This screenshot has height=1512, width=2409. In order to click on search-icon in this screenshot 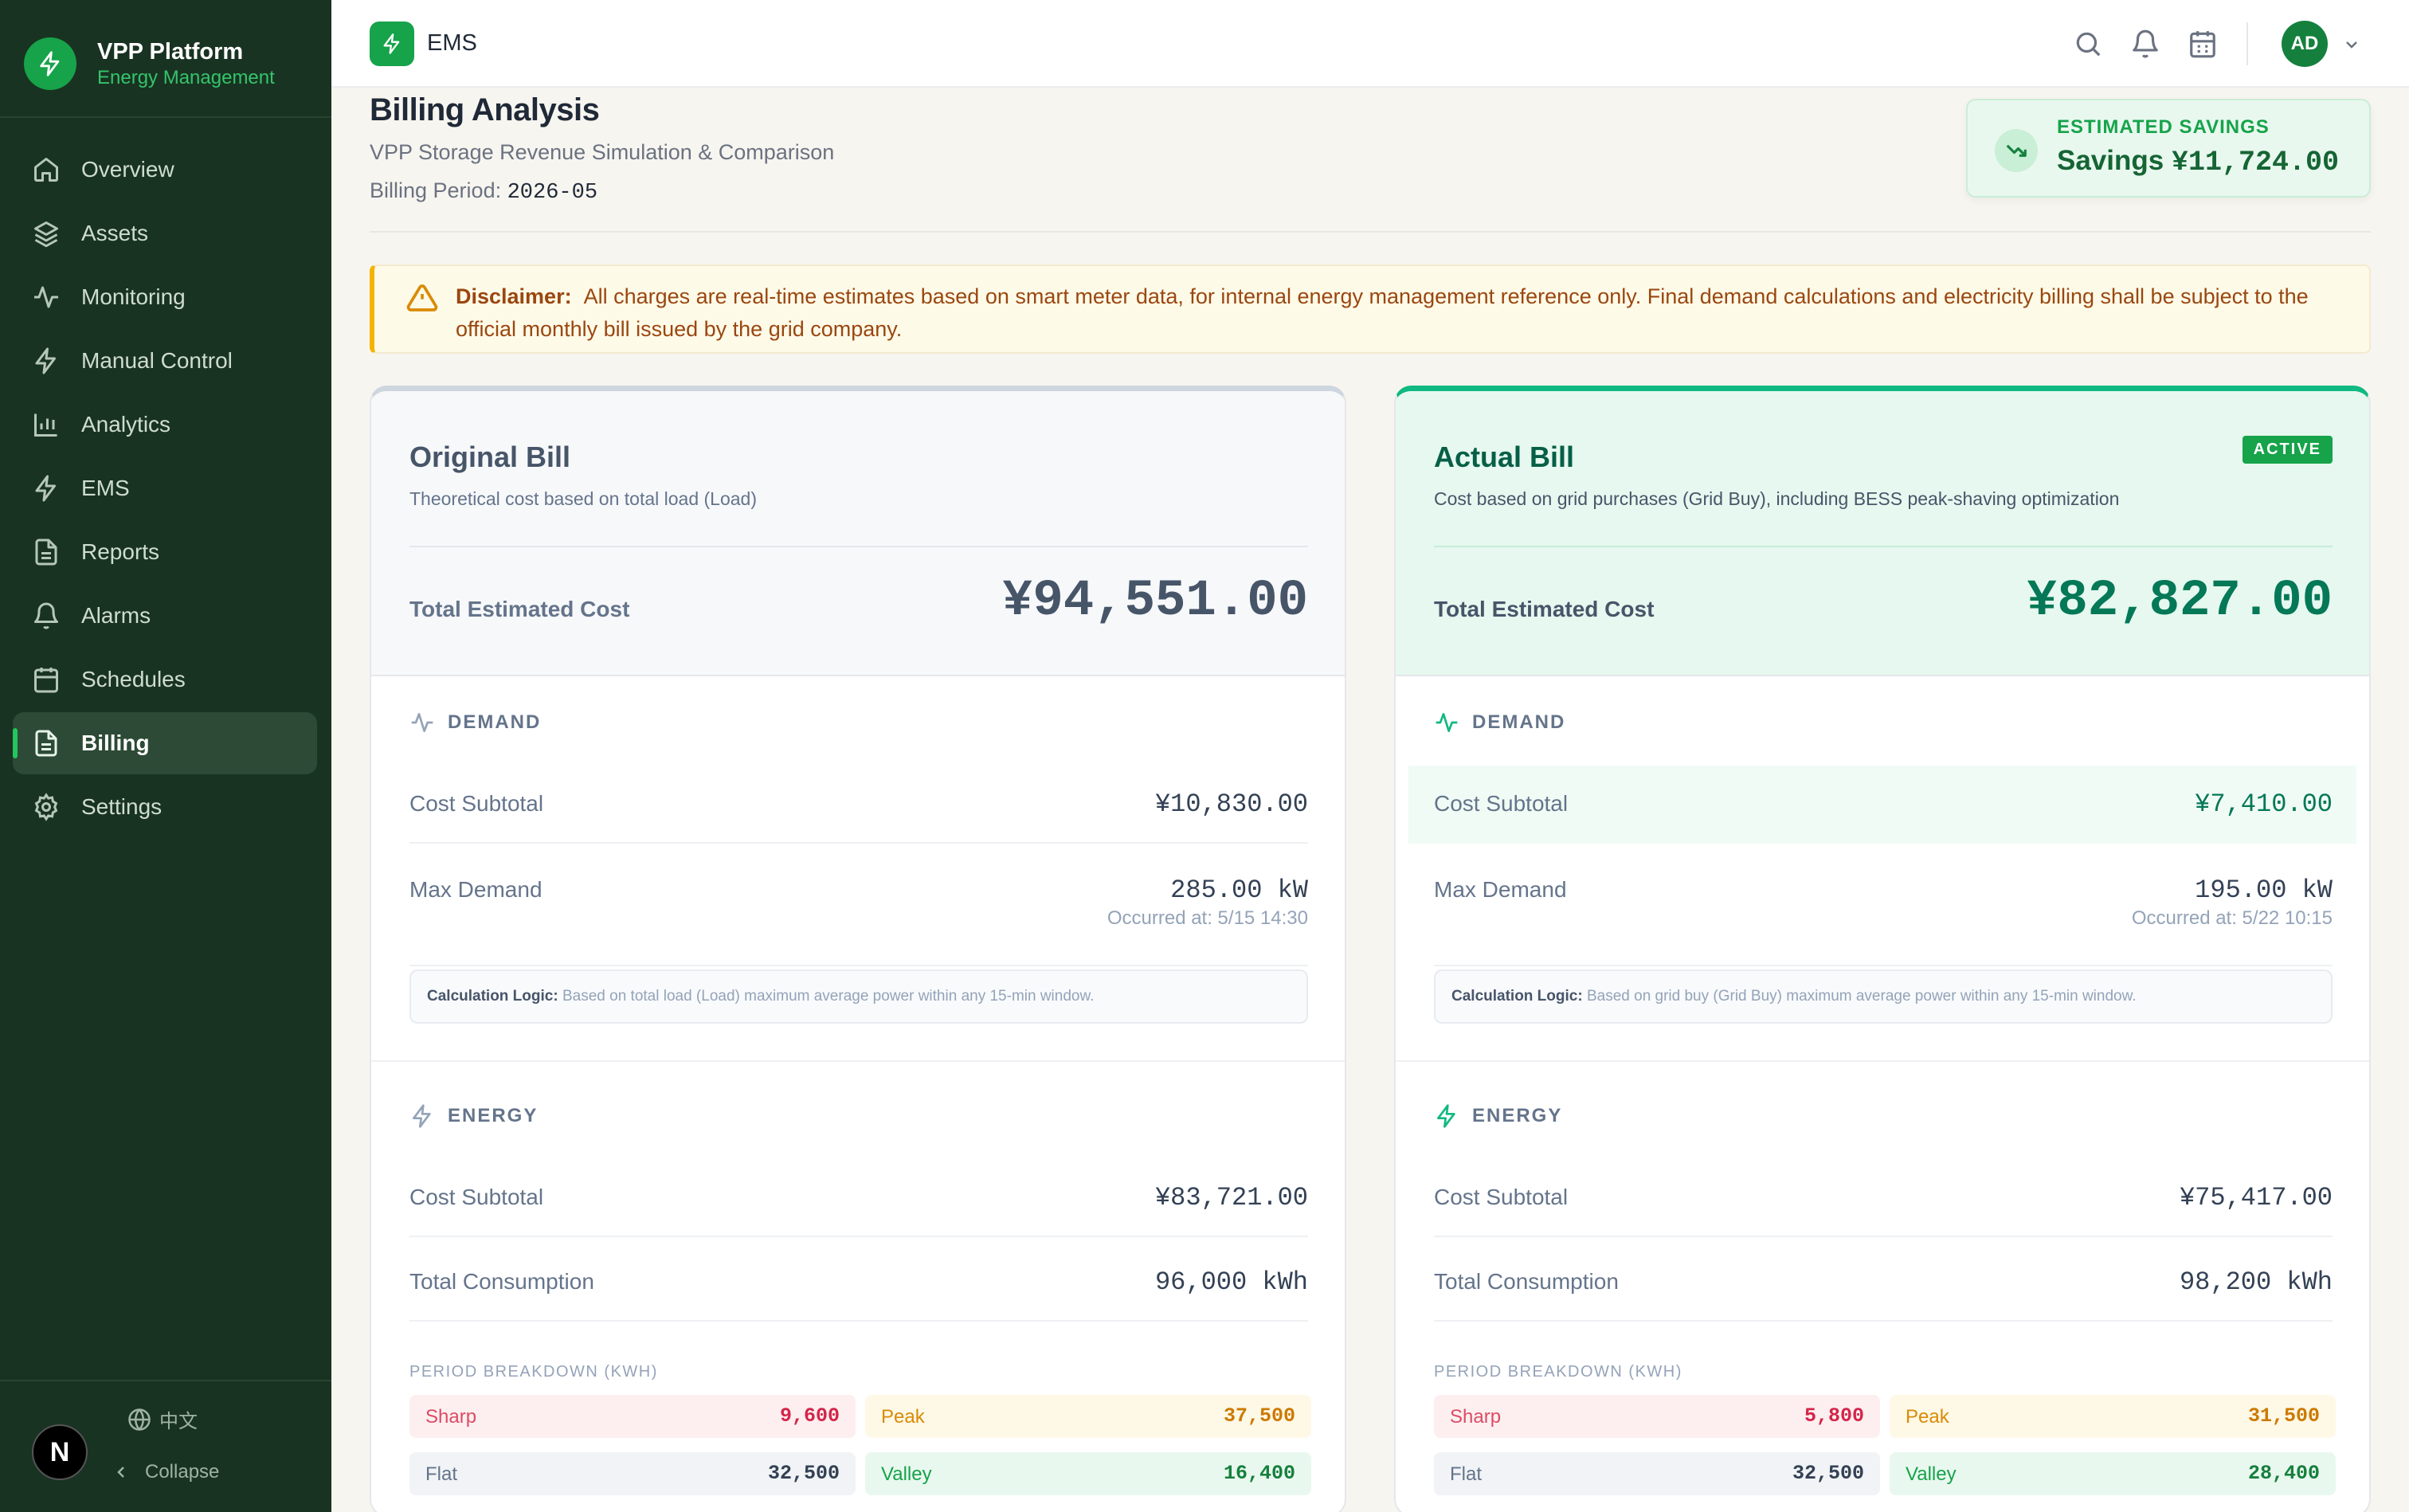, I will do `click(2088, 44)`.